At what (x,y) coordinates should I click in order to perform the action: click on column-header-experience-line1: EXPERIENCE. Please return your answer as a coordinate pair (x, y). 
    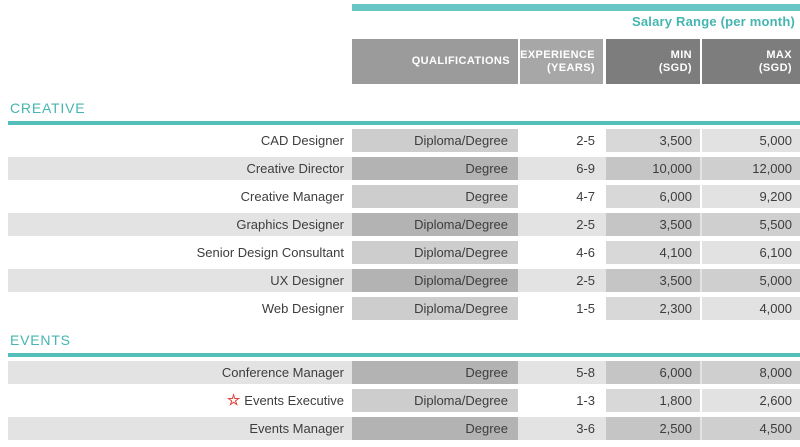
    Looking at the image, I should click on (557, 54).